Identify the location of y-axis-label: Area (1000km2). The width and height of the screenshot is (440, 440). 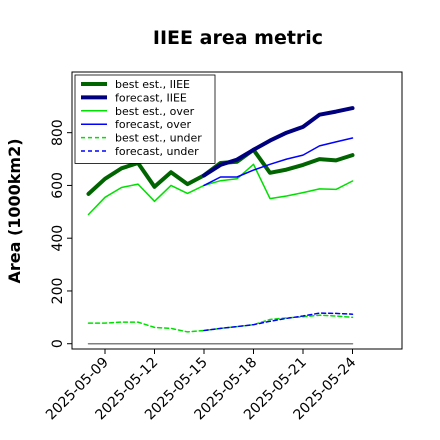
(14, 210).